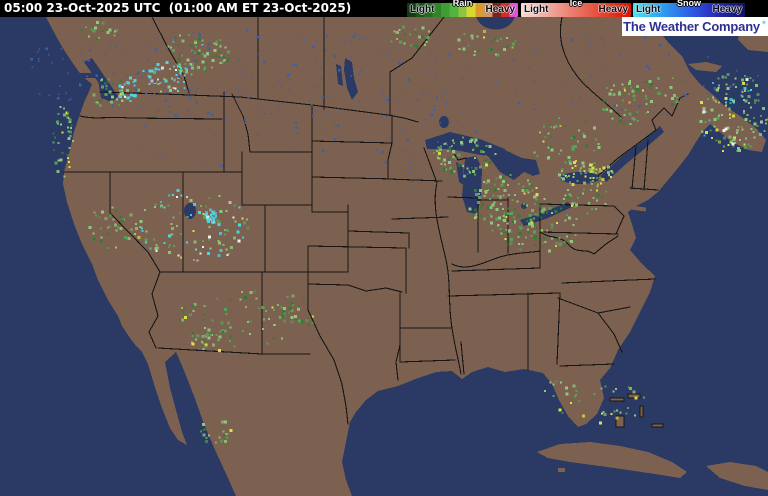 The image size is (768, 496). Describe the element at coordinates (531, 167) in the screenshot. I see `georgian-bay` at that location.